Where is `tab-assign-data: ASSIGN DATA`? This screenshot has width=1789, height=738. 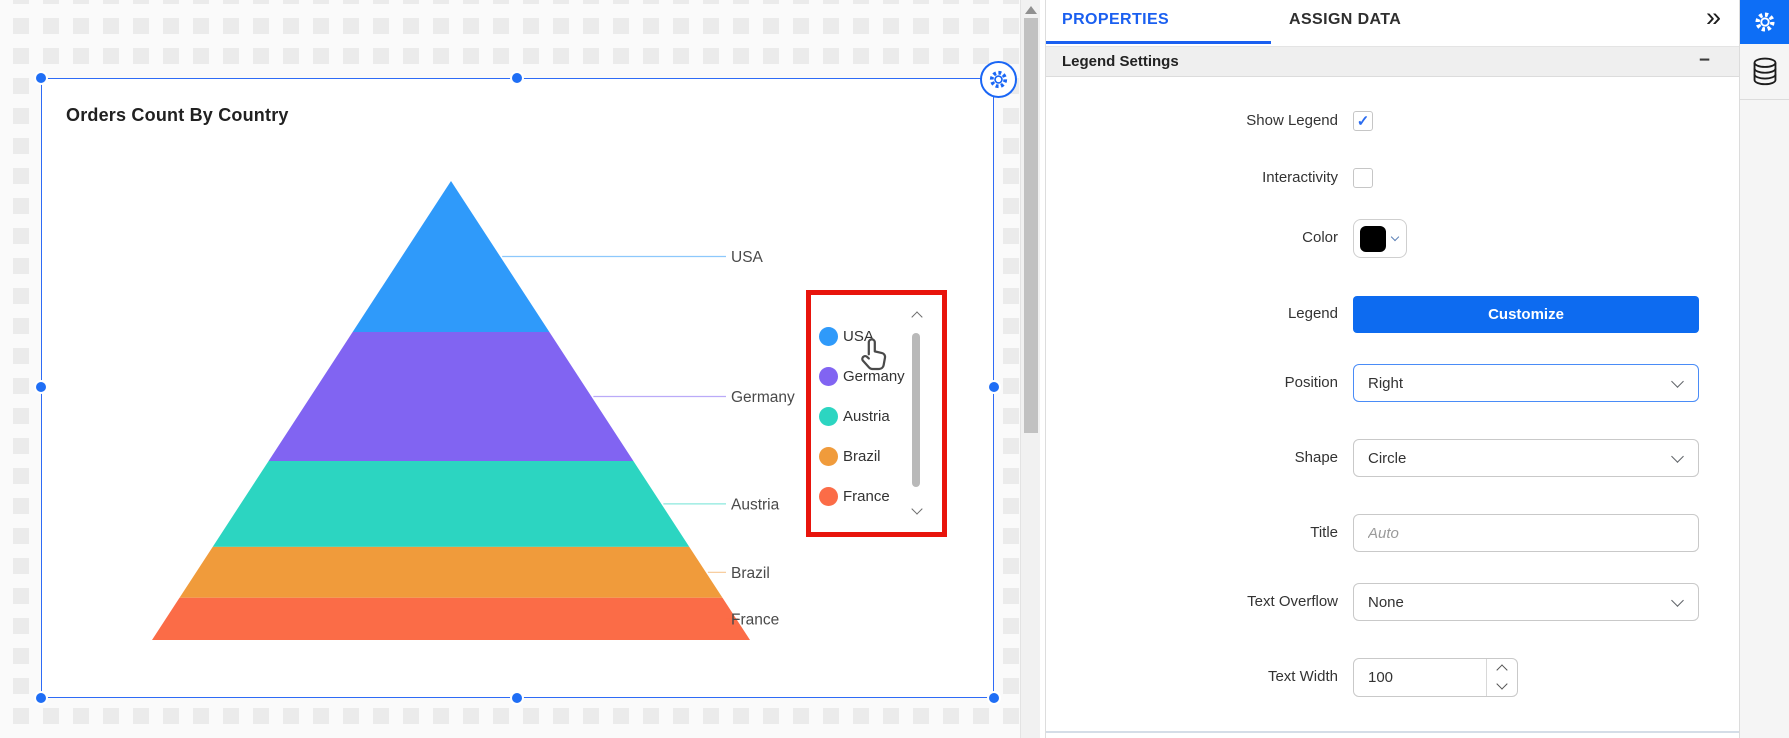
tab-assign-data: ASSIGN DATA is located at coordinates (1345, 19).